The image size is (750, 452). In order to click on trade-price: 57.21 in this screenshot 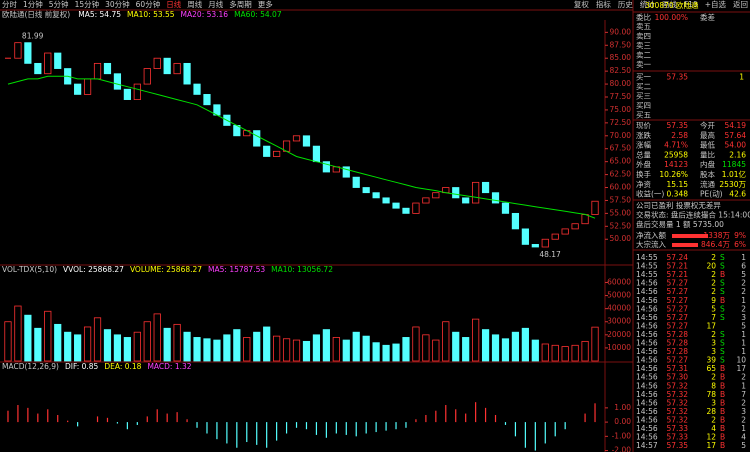, I will do `click(678, 266)`.